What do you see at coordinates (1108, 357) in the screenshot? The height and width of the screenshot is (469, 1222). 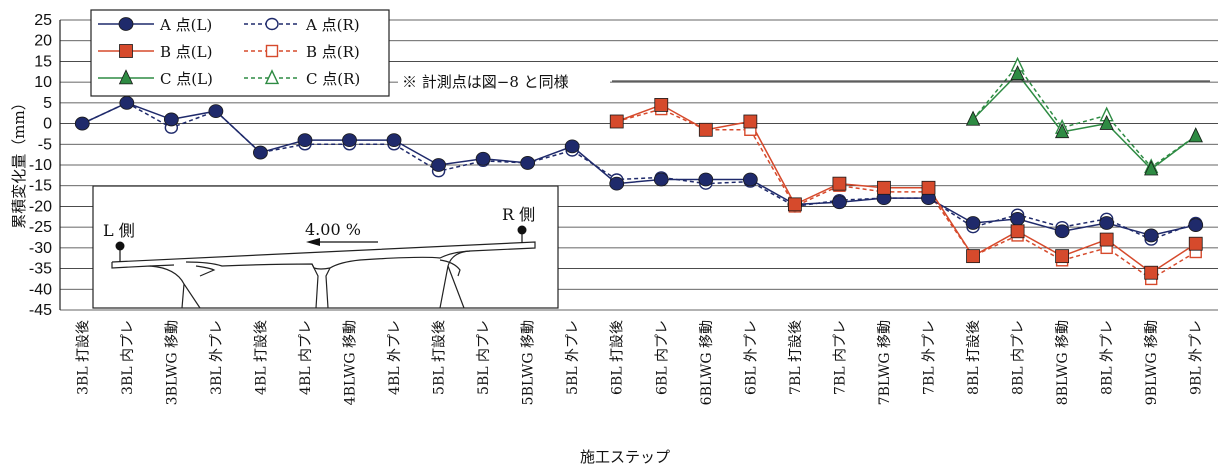 I see `x-tick-label: 8BL 外プレ` at bounding box center [1108, 357].